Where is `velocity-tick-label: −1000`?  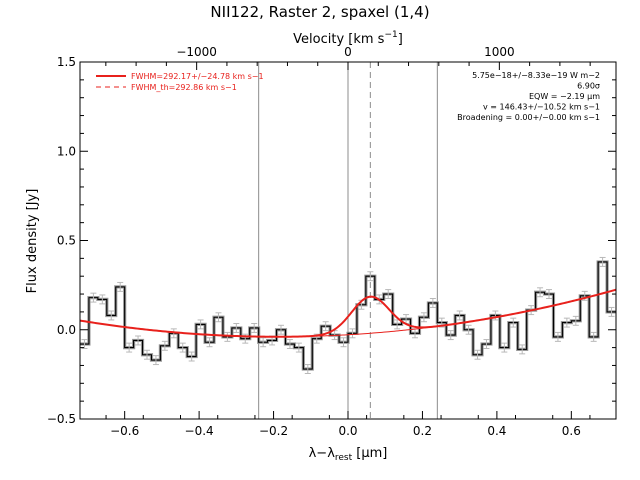 velocity-tick-label: −1000 is located at coordinates (196, 52).